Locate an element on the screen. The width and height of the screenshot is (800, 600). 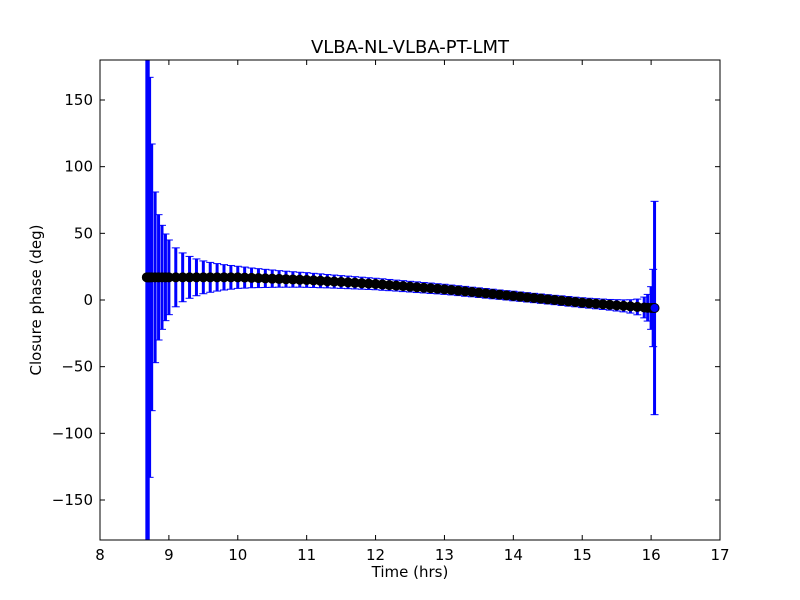
x-tick-label: 9 is located at coordinates (169, 555).